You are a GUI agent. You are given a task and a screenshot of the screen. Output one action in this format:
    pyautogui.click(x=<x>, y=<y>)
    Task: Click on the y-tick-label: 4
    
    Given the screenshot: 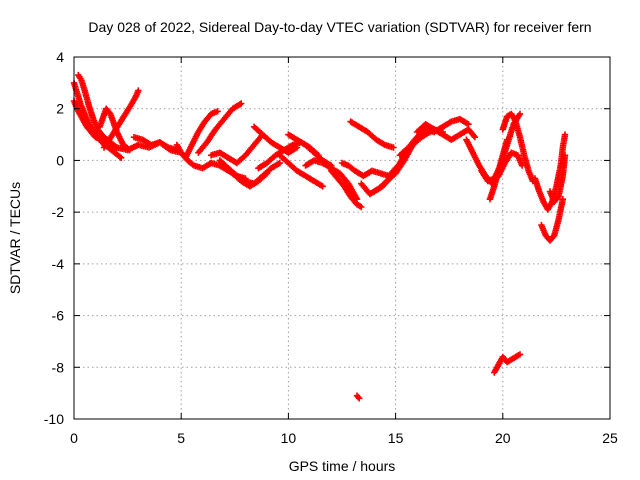 What is the action you would take?
    pyautogui.click(x=60, y=57)
    